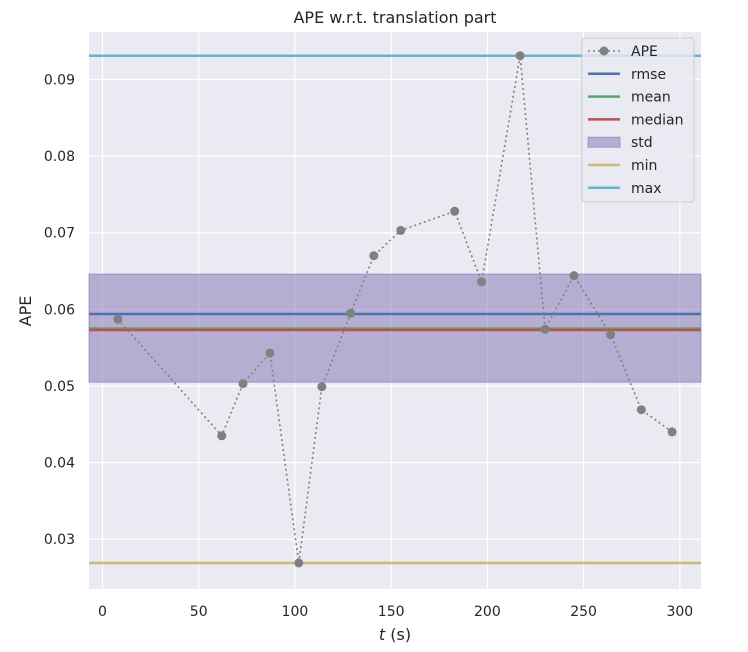 The image size is (748, 652). I want to click on legend-std-swatch, so click(604, 142).